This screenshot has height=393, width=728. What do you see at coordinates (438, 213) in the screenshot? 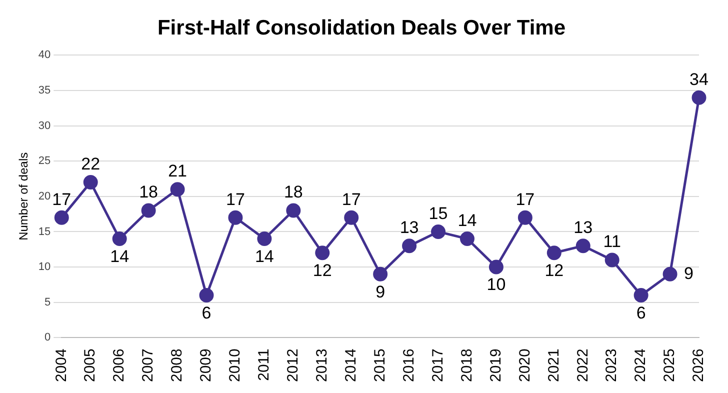
I see `data-label: 15` at bounding box center [438, 213].